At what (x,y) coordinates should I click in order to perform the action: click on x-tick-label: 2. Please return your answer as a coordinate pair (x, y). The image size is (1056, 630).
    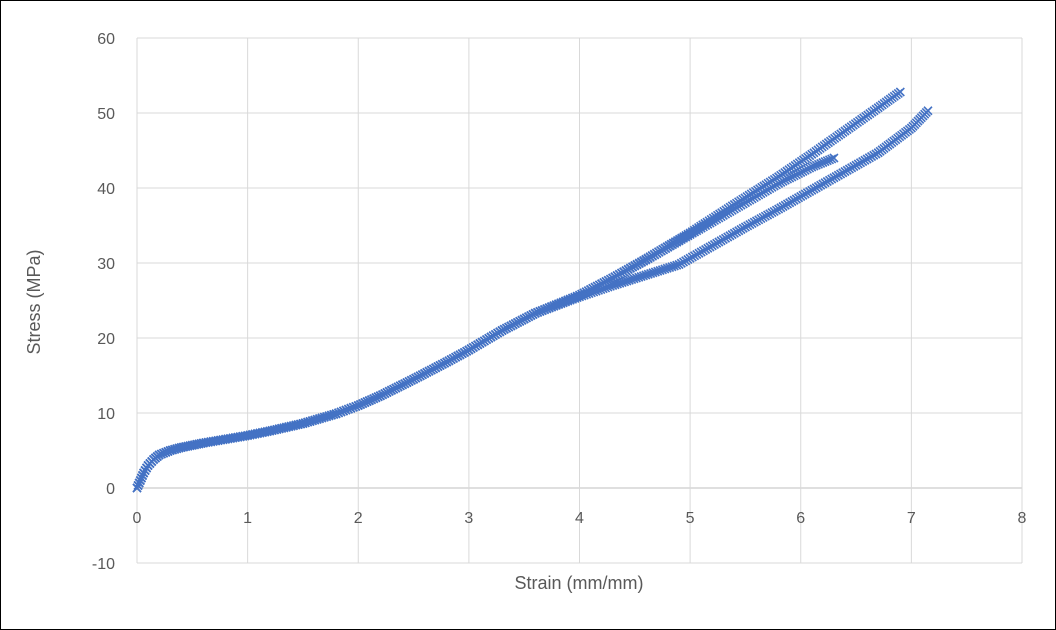
    Looking at the image, I should click on (358, 518).